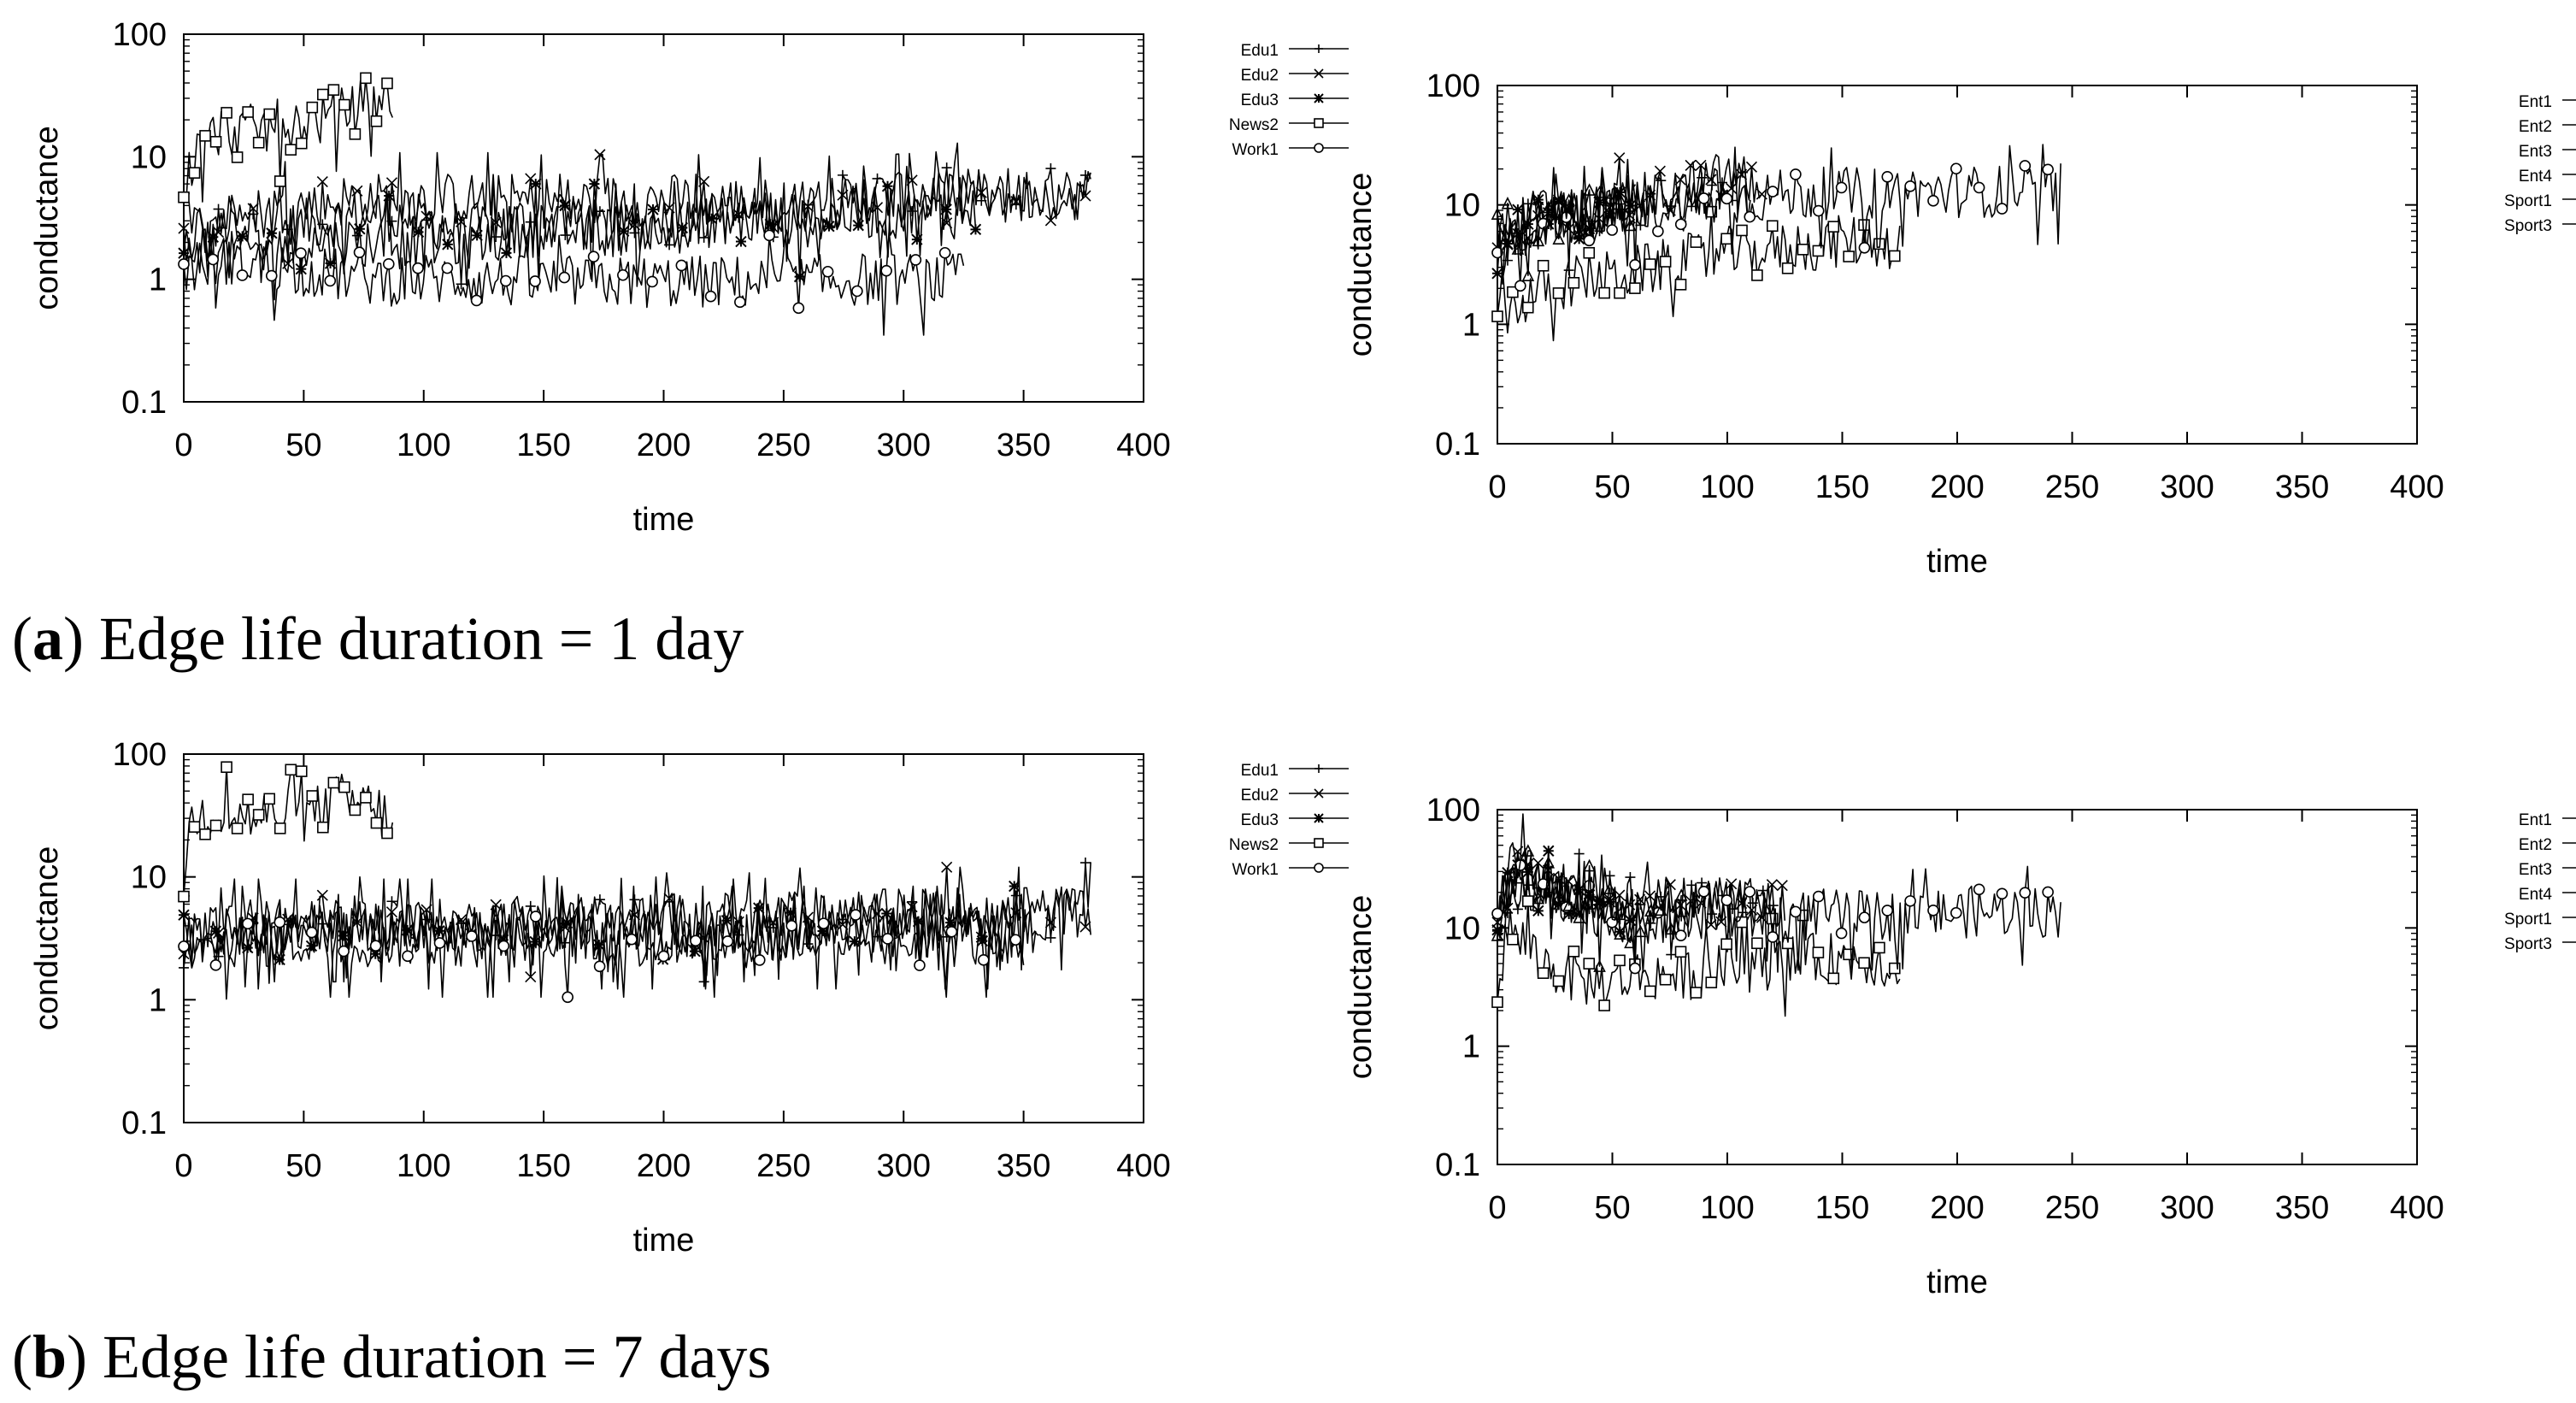 The height and width of the screenshot is (1403, 2576). What do you see at coordinates (421, 638) in the screenshot?
I see `caption-a-text: Edge life duration = 1 day` at bounding box center [421, 638].